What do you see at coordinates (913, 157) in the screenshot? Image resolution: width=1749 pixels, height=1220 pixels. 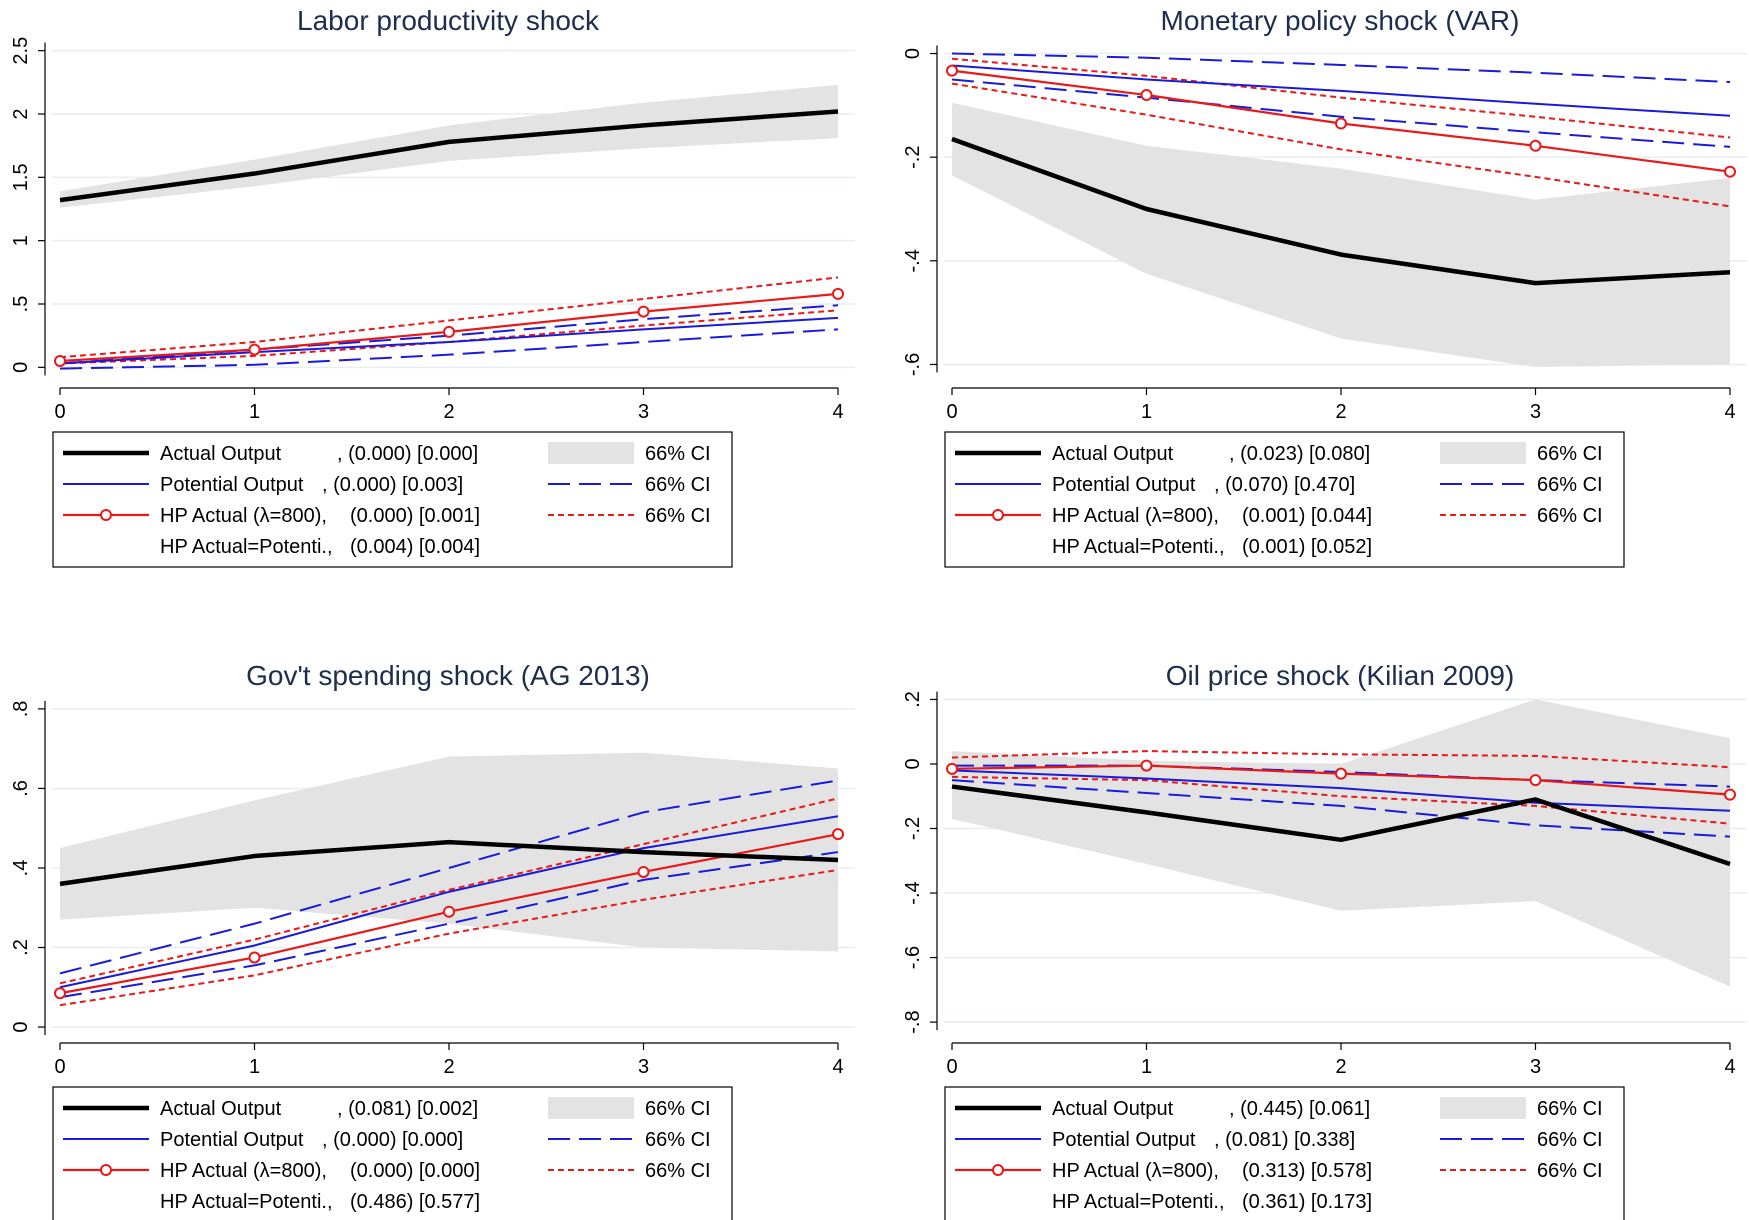 I see `y-tick-label: -.2` at bounding box center [913, 157].